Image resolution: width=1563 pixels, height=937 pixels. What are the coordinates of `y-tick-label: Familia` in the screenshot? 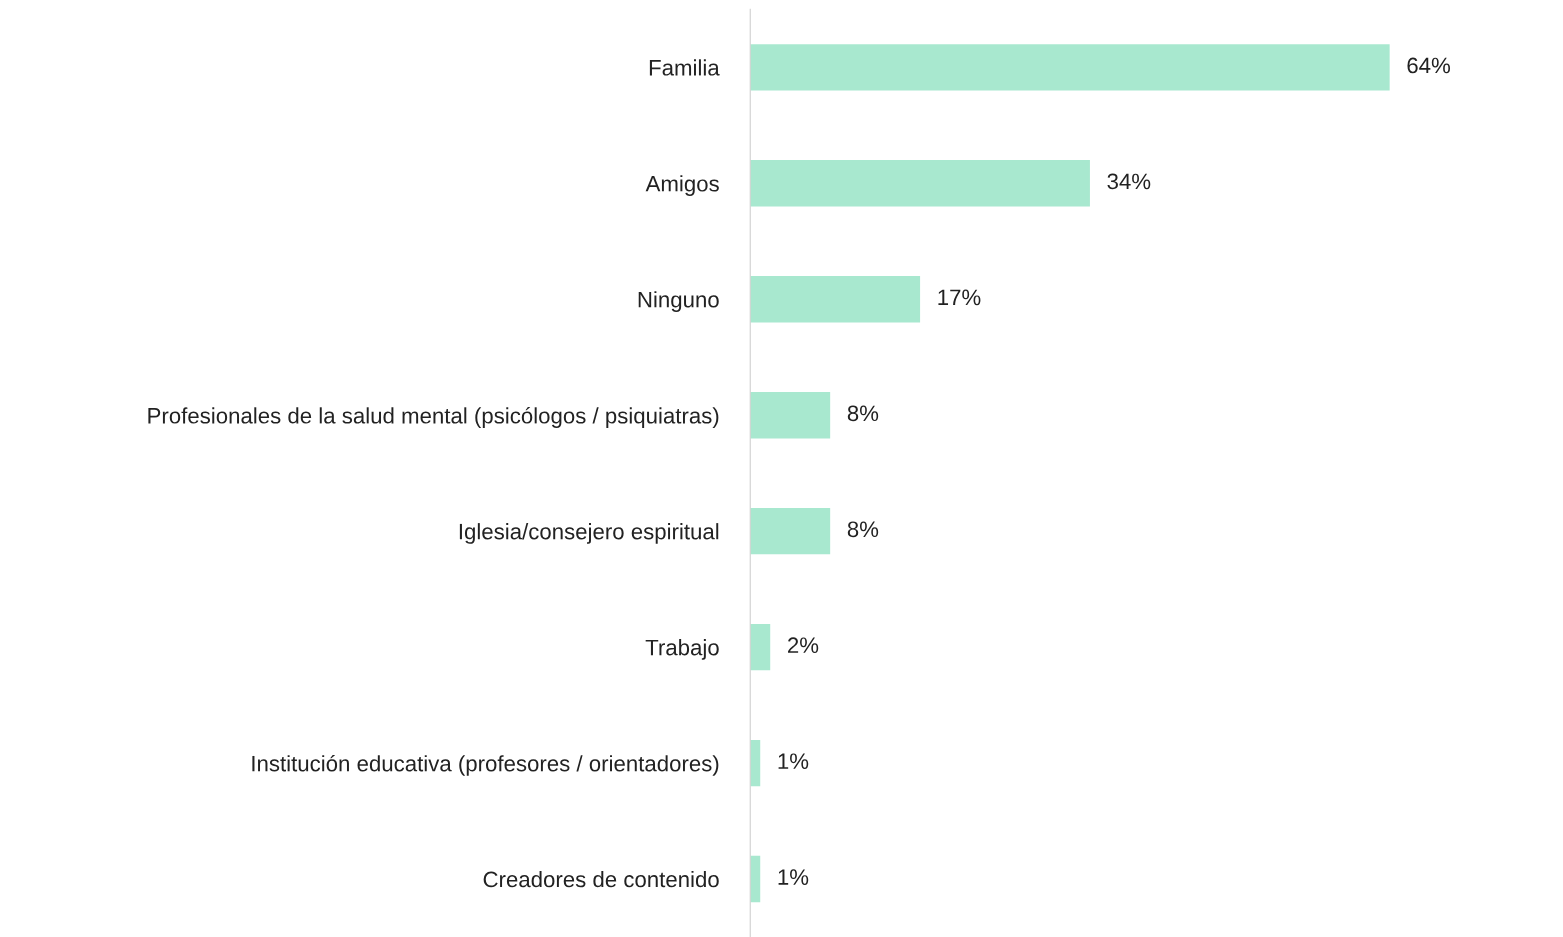 It's located at (684, 67).